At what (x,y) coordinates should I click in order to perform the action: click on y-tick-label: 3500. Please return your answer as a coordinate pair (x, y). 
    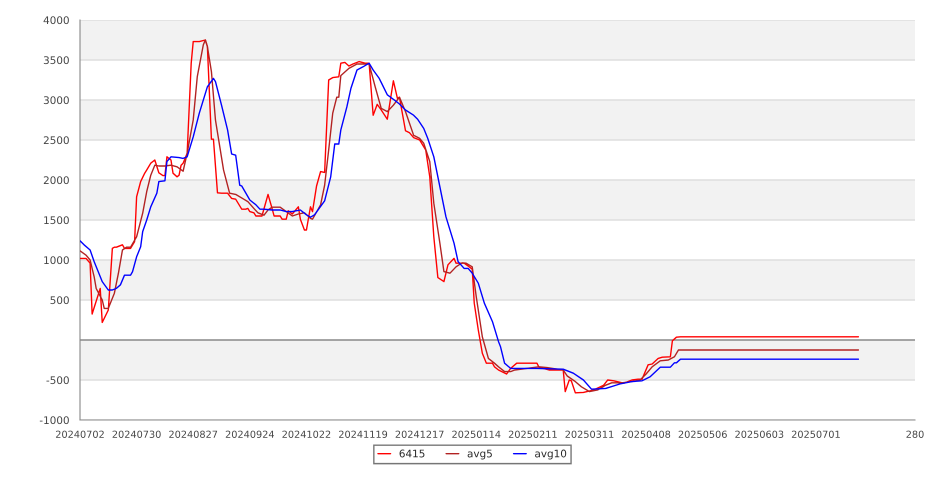
    Looking at the image, I should click on (56, 60).